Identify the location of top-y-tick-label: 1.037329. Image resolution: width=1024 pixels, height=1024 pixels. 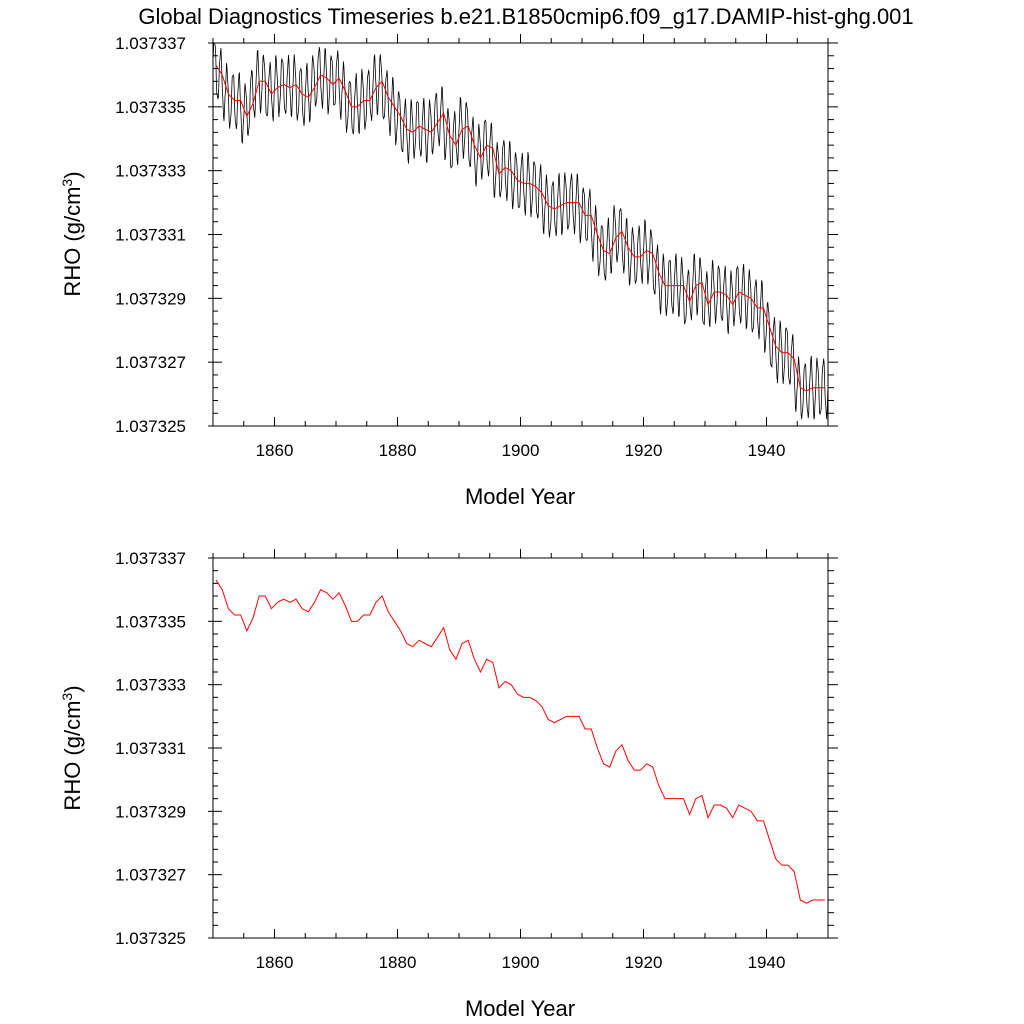
(150, 298).